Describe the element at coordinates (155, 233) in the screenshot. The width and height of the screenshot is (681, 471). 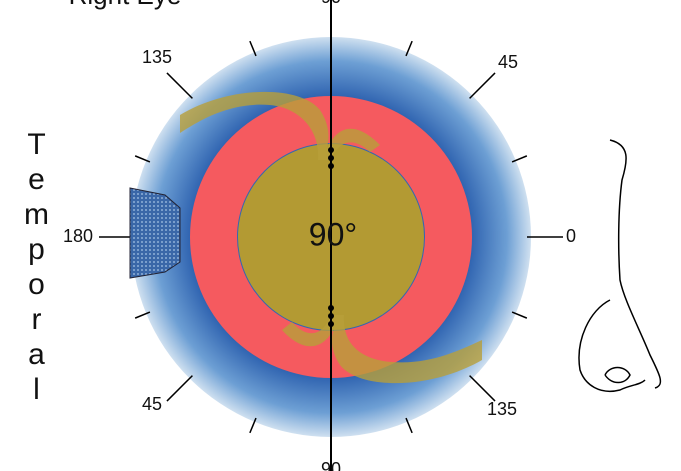
I see `incision-marker` at that location.